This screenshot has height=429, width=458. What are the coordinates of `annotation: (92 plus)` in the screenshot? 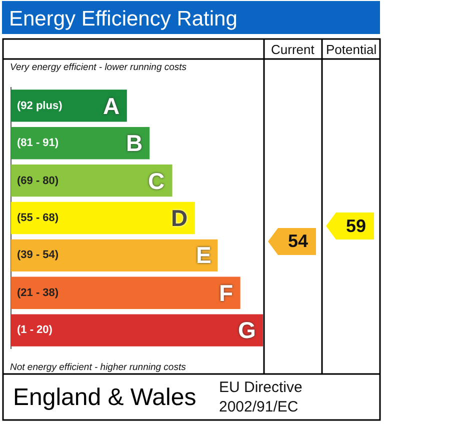 It's located at (40, 106).